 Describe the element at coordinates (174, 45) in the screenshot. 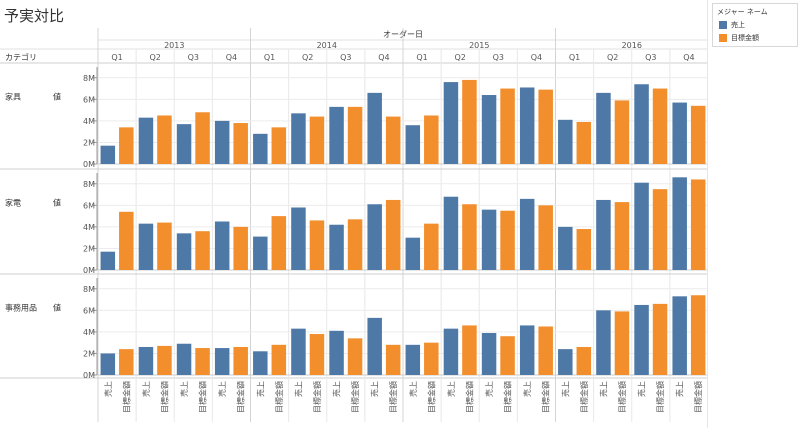

I see `year-label: 2013` at that location.